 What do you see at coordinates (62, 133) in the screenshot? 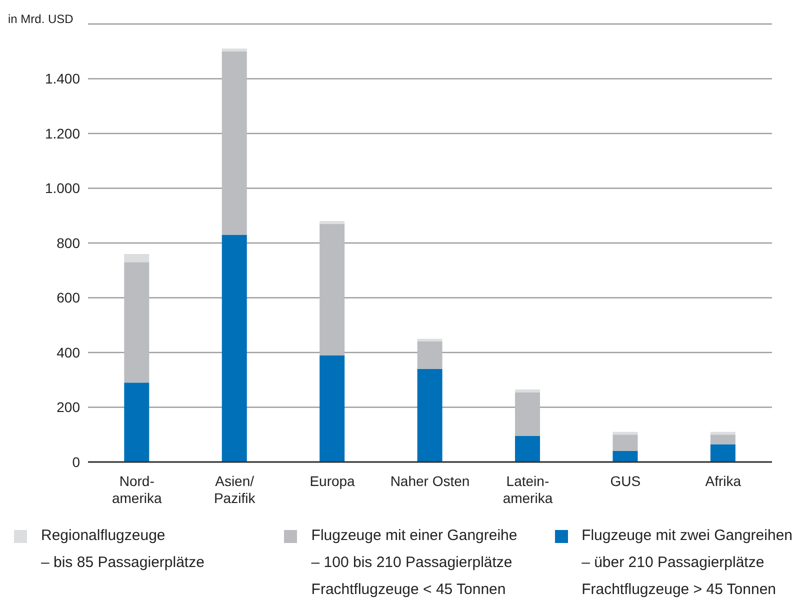
I see `y-tick-label: 1.200` at bounding box center [62, 133].